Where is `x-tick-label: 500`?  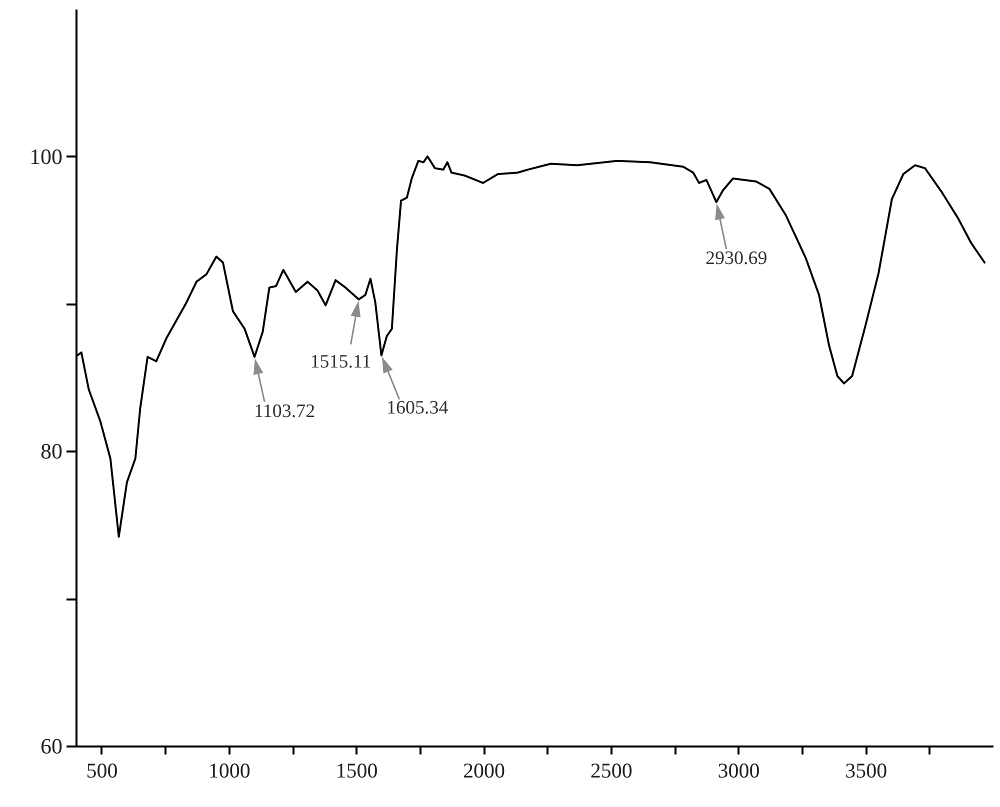
x-tick-label: 500 is located at coordinates (102, 770).